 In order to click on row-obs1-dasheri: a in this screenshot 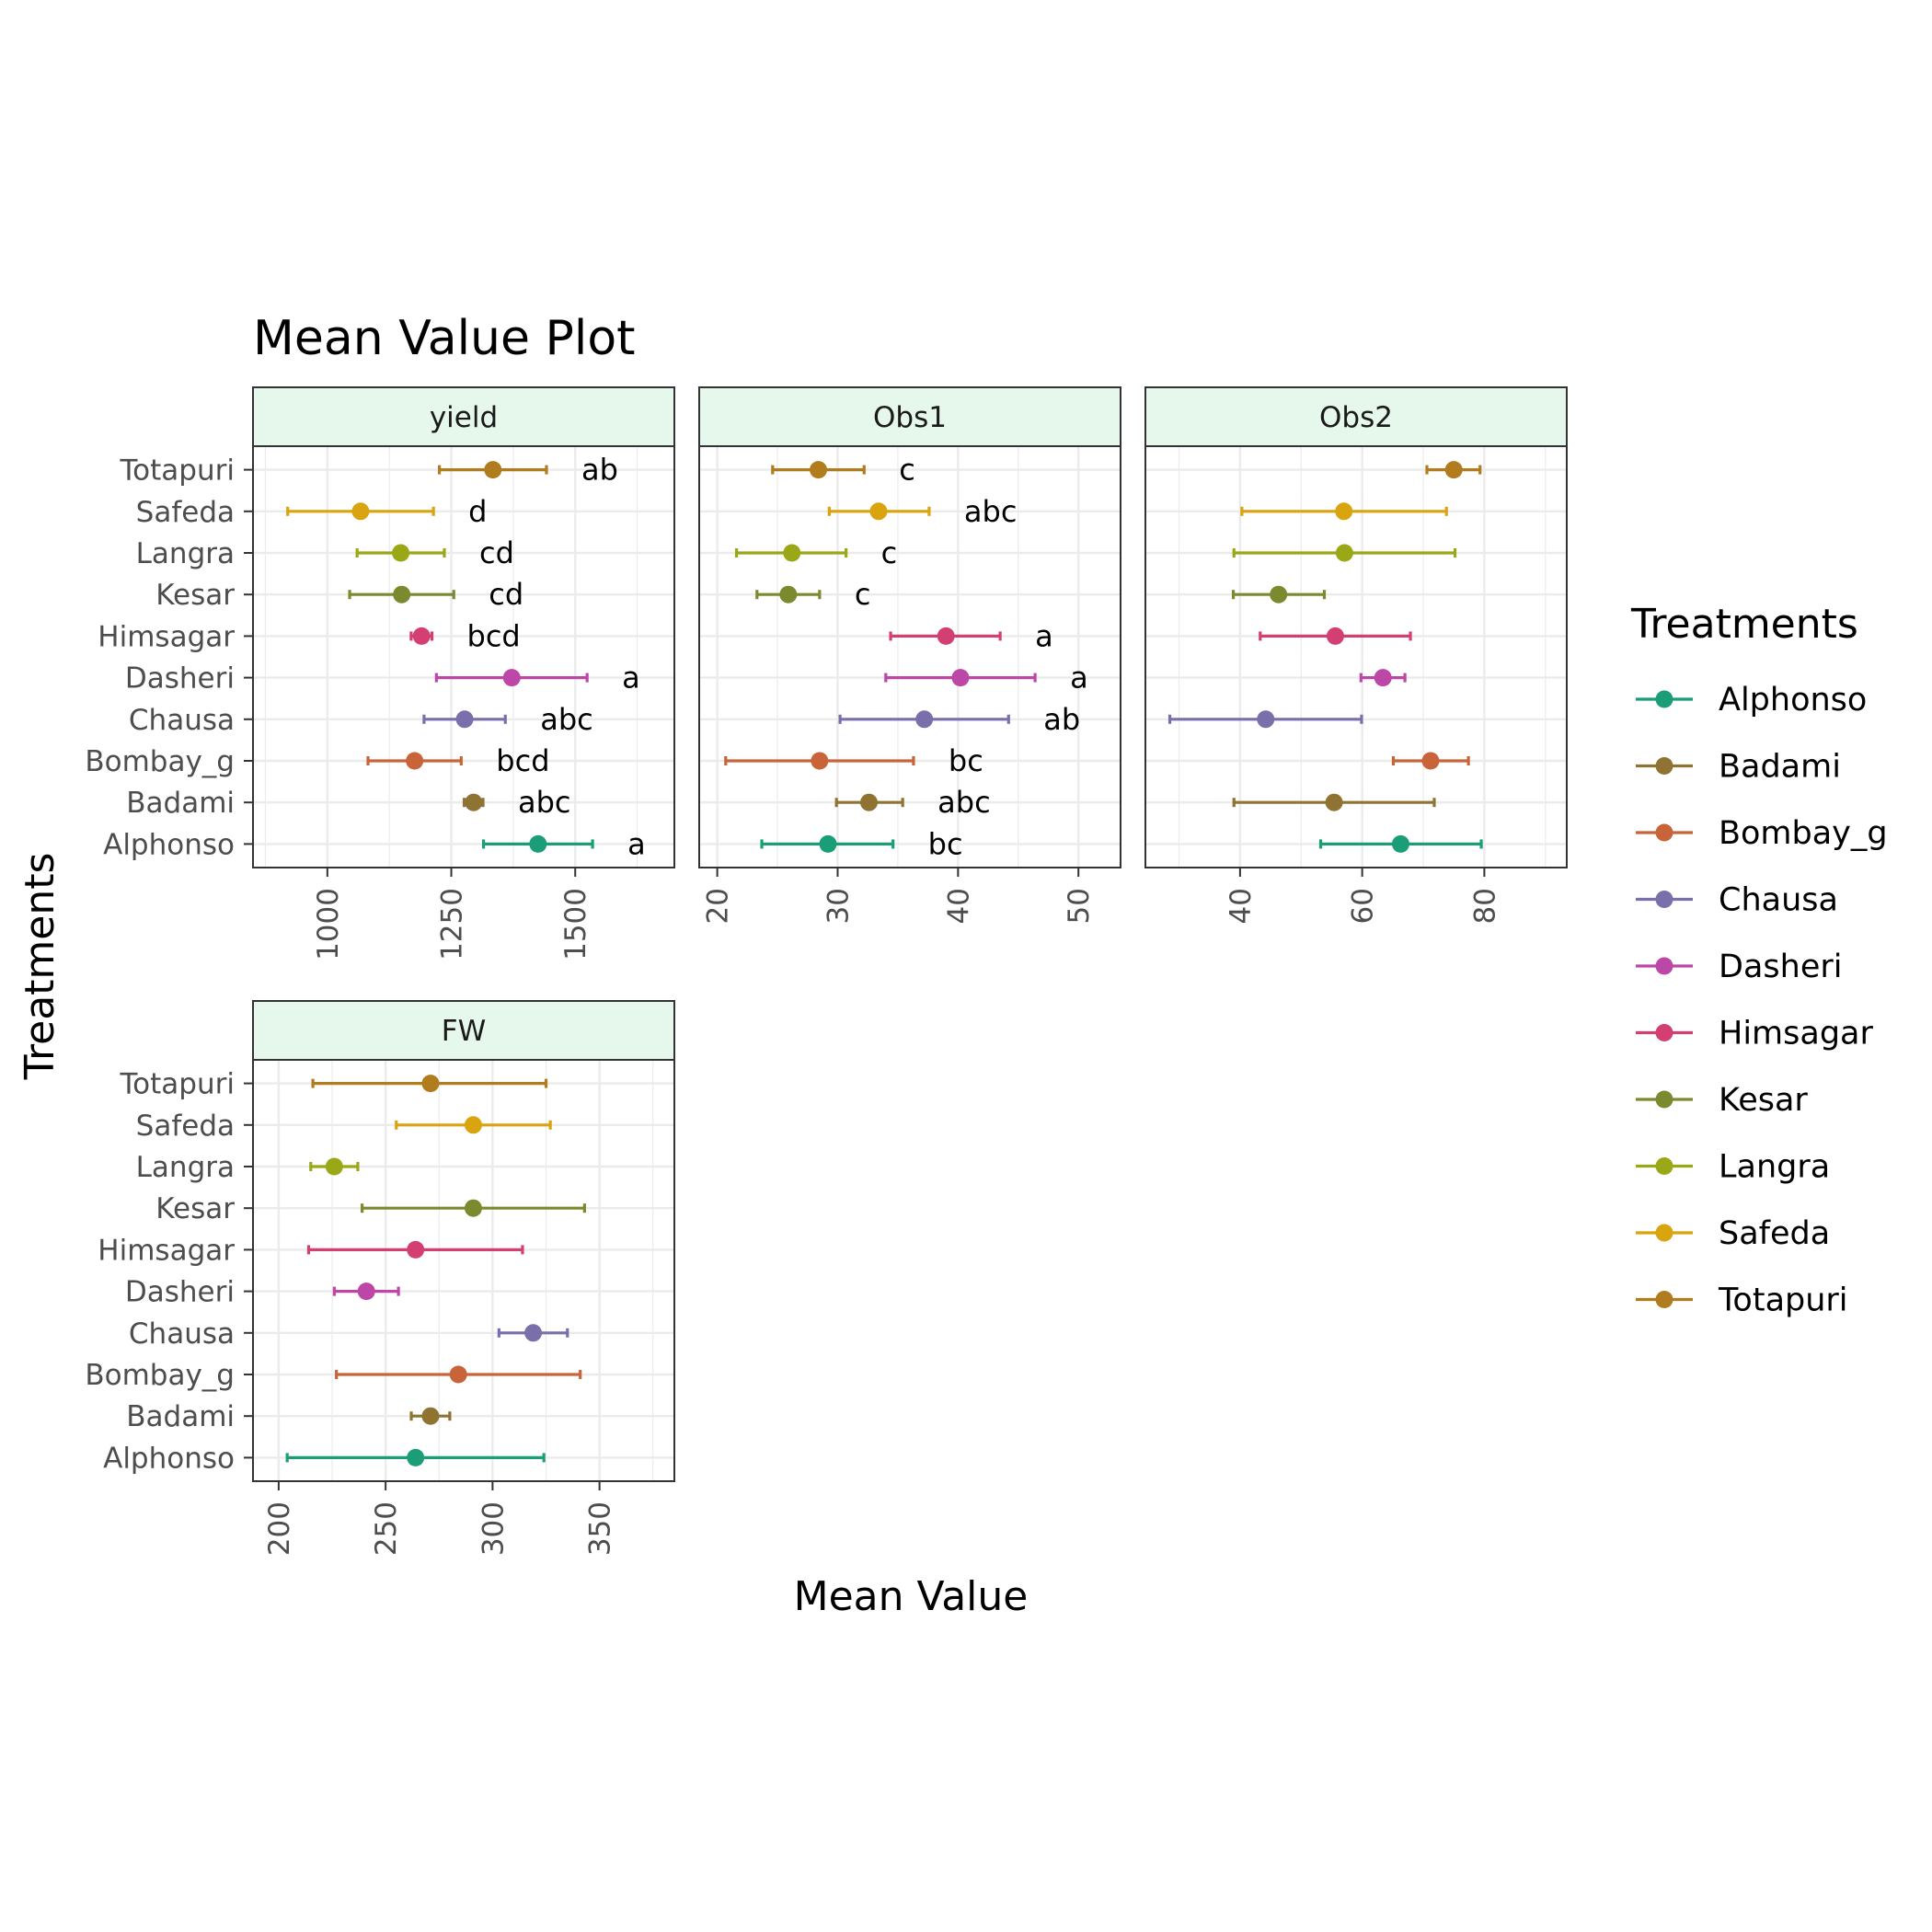, I will do `click(986, 678)`.